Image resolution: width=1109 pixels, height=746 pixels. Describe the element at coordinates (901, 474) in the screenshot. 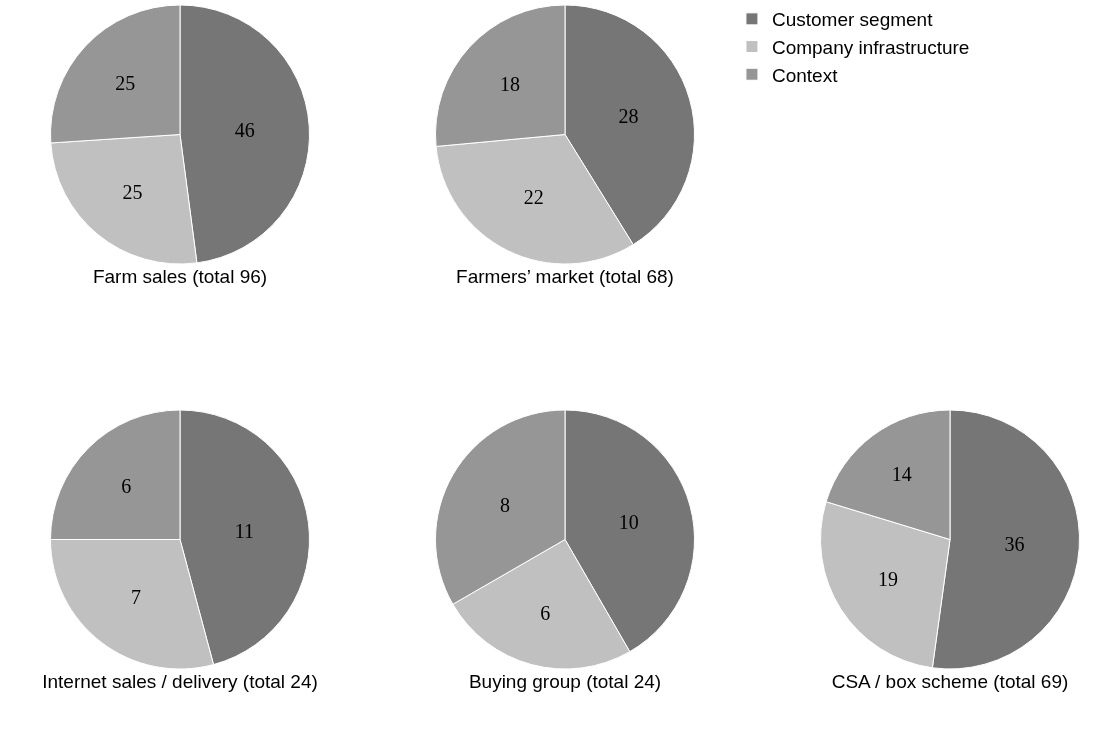

I see `data-label: 14` at that location.